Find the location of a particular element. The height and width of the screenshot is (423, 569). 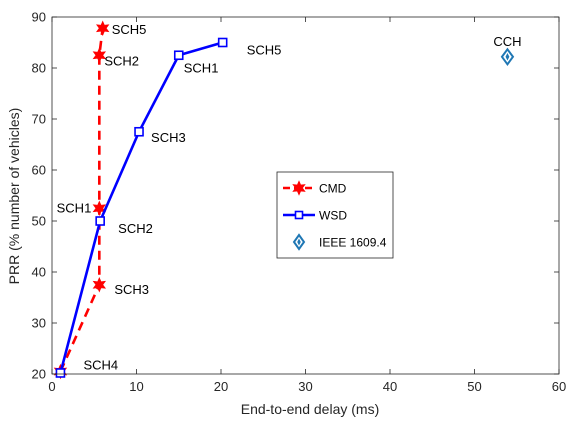

data-label: SCH4 is located at coordinates (100, 364).